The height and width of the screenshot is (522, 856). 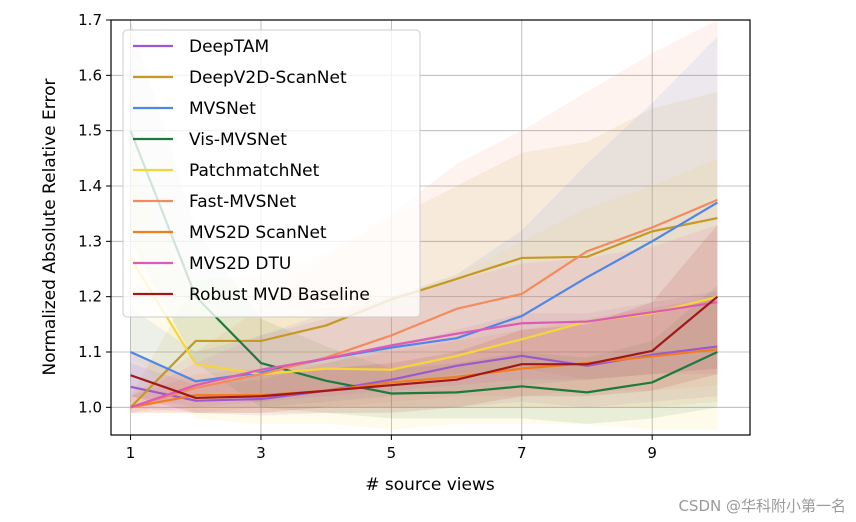 I want to click on y-tick-label: 1.6, so click(x=90, y=75).